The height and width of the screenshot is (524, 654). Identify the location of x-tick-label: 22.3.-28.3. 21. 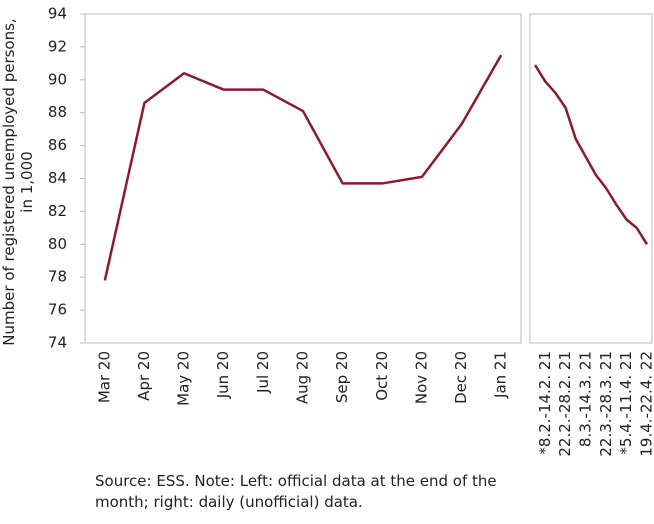
(606, 404).